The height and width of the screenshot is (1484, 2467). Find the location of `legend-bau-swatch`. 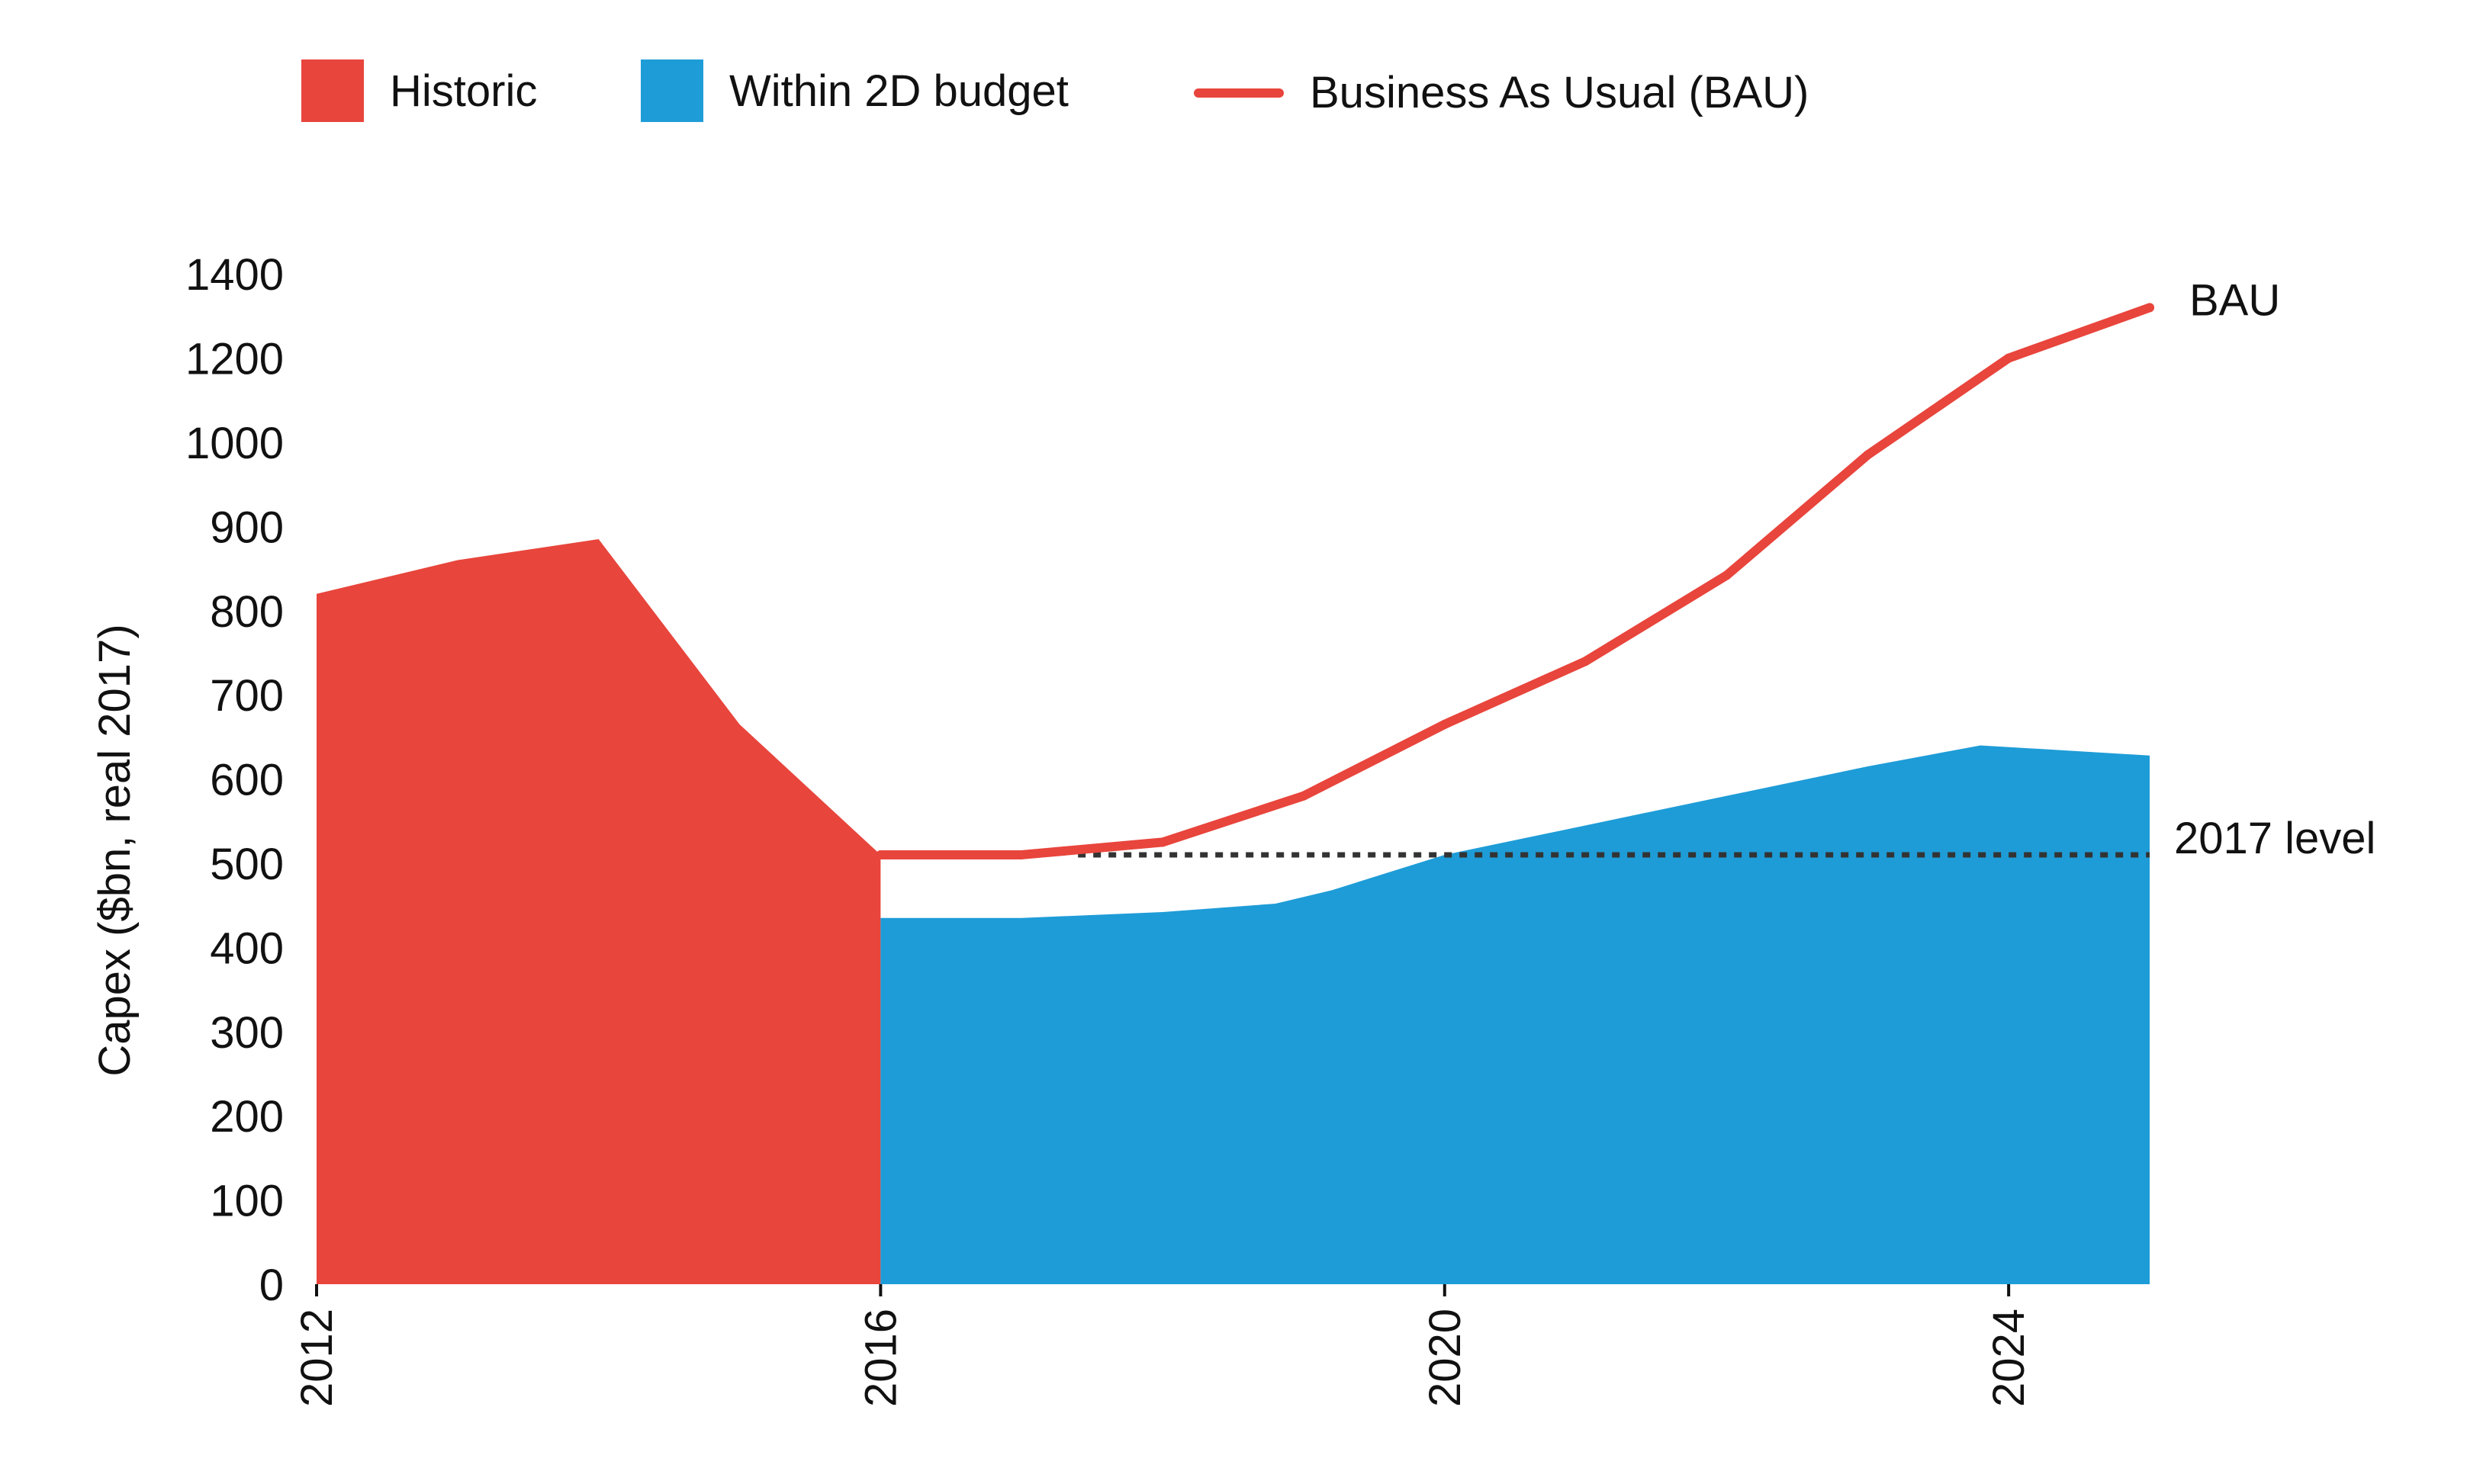

legend-bau-swatch is located at coordinates (1239, 93).